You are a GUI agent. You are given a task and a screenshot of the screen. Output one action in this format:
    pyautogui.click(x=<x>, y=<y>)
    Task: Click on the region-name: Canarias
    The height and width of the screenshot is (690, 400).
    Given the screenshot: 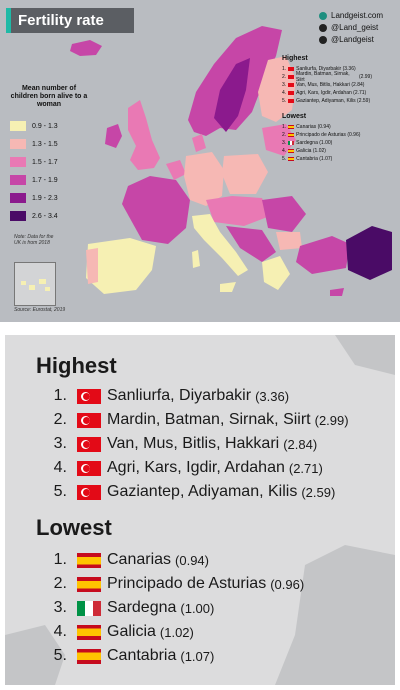 What is the action you would take?
    pyautogui.click(x=139, y=559)
    